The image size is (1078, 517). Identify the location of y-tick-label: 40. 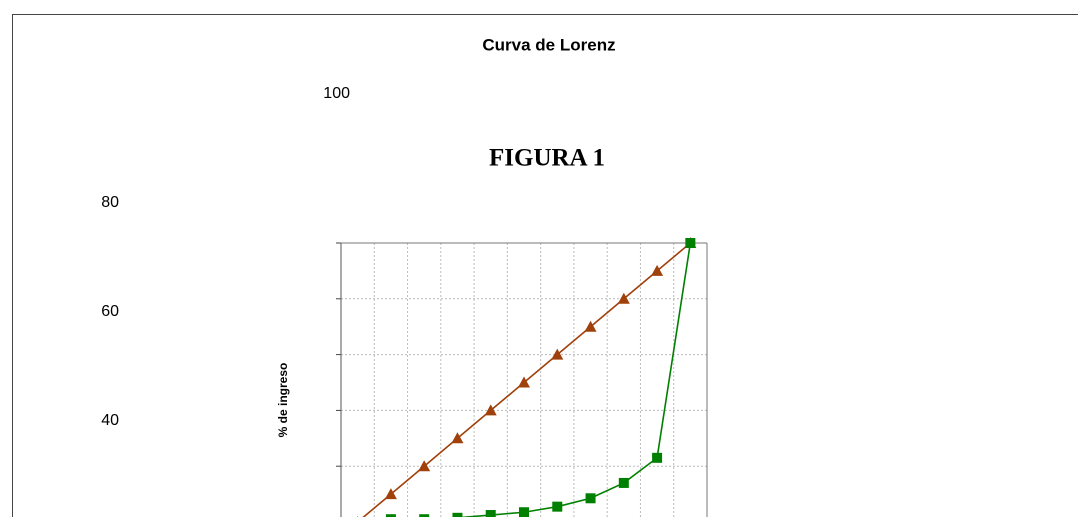
(110, 420).